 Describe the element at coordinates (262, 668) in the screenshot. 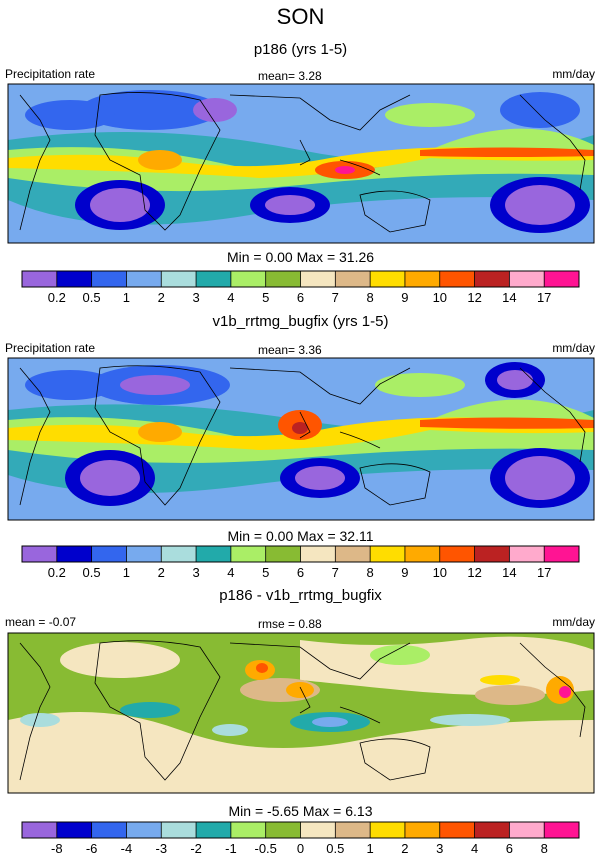

I see `map-3-field-wet-india-core` at that location.